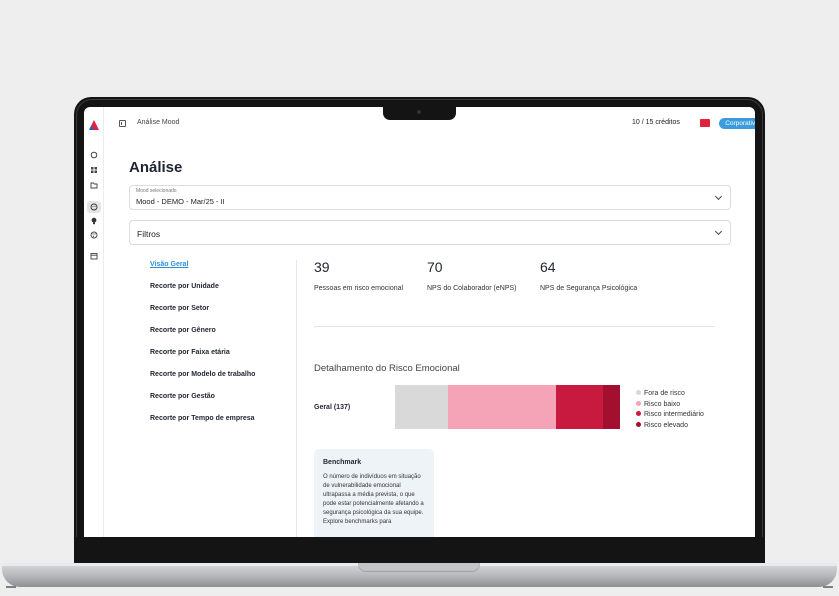 The height and width of the screenshot is (596, 839). What do you see at coordinates (158, 122) in the screenshot?
I see `breadcrumb-title: Análise Mood` at bounding box center [158, 122].